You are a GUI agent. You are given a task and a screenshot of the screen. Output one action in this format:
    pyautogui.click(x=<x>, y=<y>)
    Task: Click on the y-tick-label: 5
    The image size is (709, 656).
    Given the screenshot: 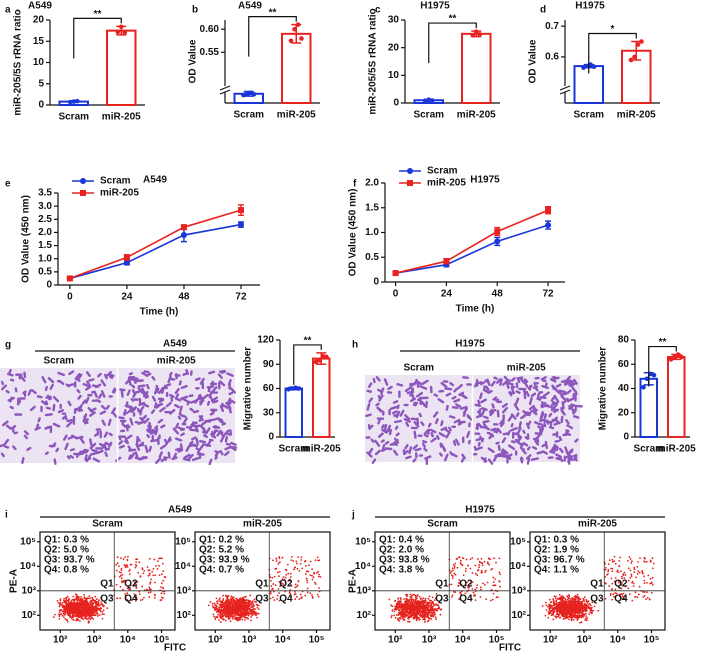 What is the action you would take?
    pyautogui.click(x=41, y=83)
    